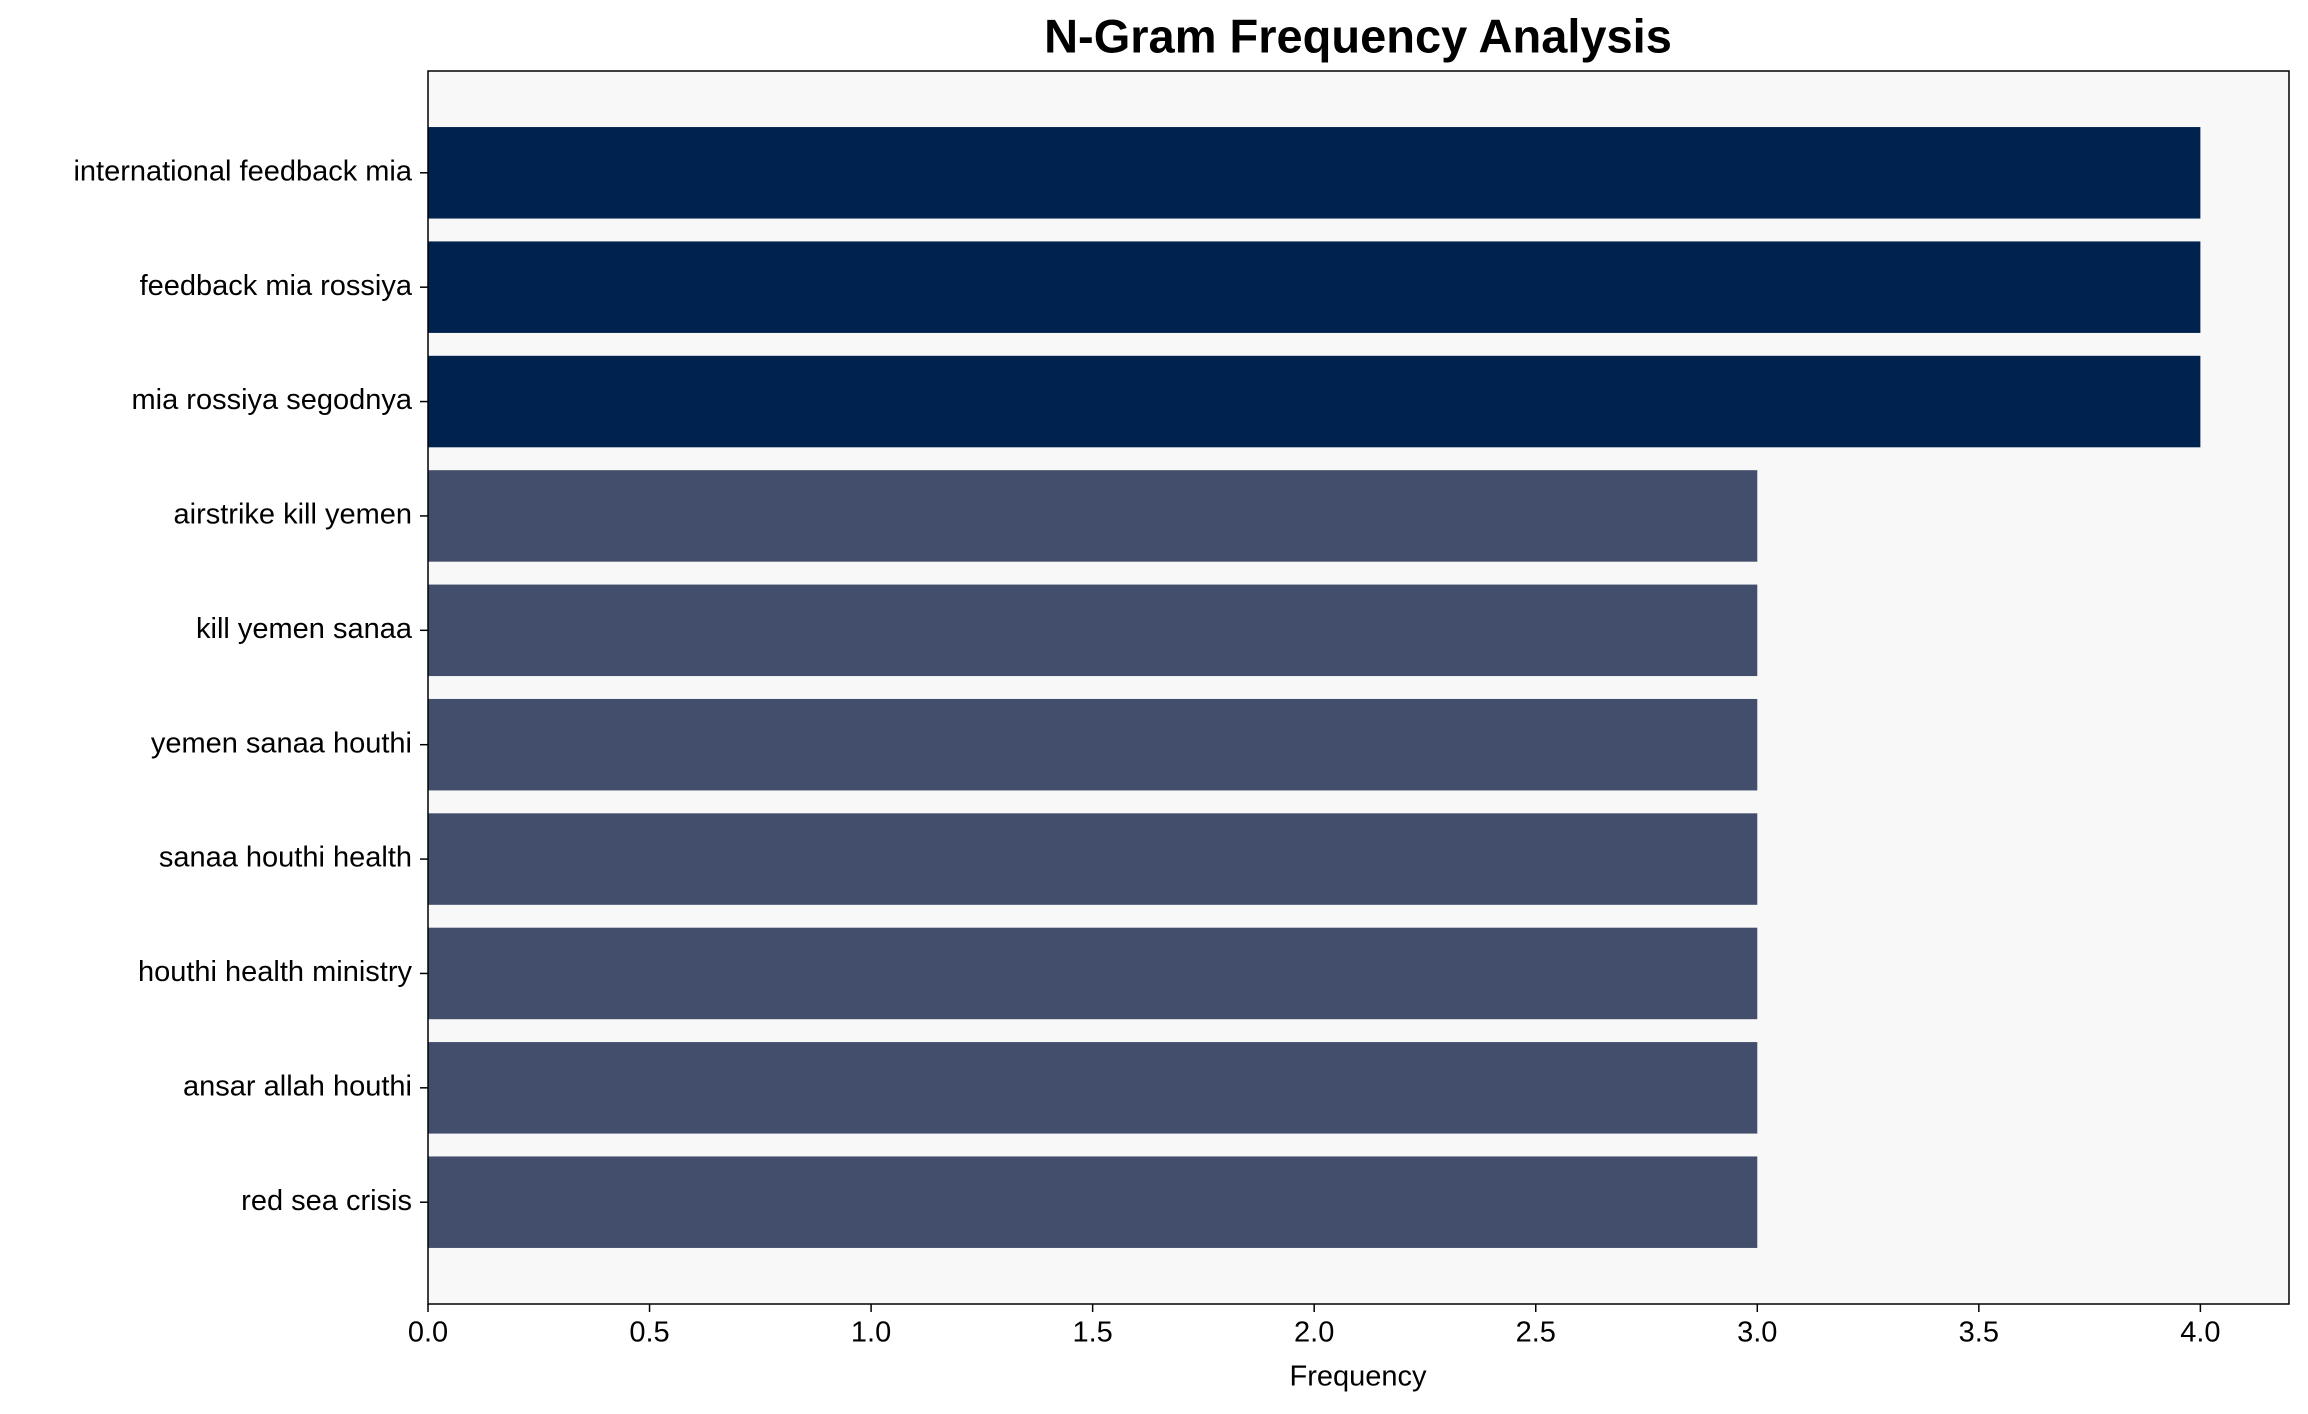  What do you see at coordinates (1358, 1377) in the screenshot?
I see `x-axis-label: Frequency` at bounding box center [1358, 1377].